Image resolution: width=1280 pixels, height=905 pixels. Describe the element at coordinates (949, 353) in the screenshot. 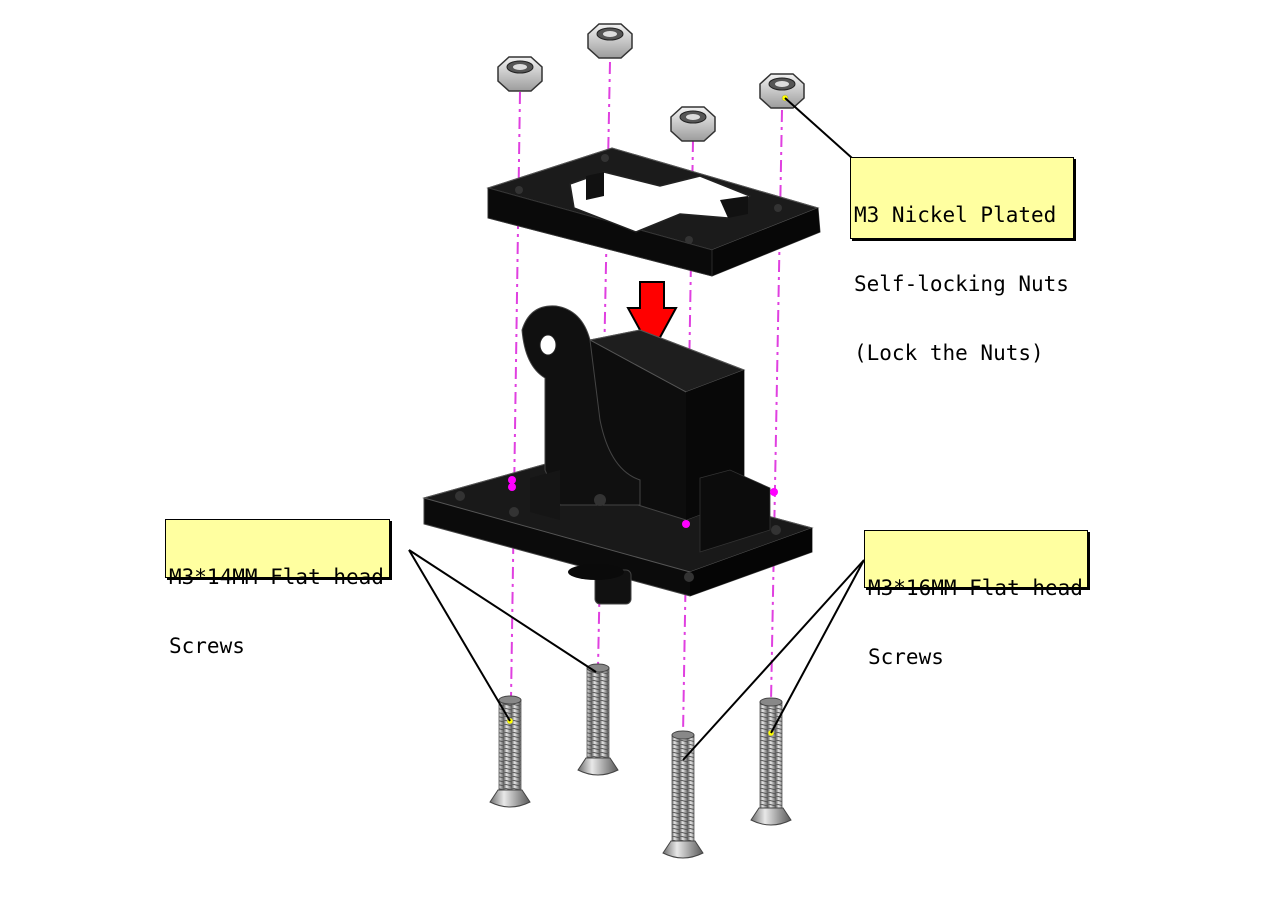

I see `callout-lock-nuts-line-3: (Lock the Nuts)` at that location.